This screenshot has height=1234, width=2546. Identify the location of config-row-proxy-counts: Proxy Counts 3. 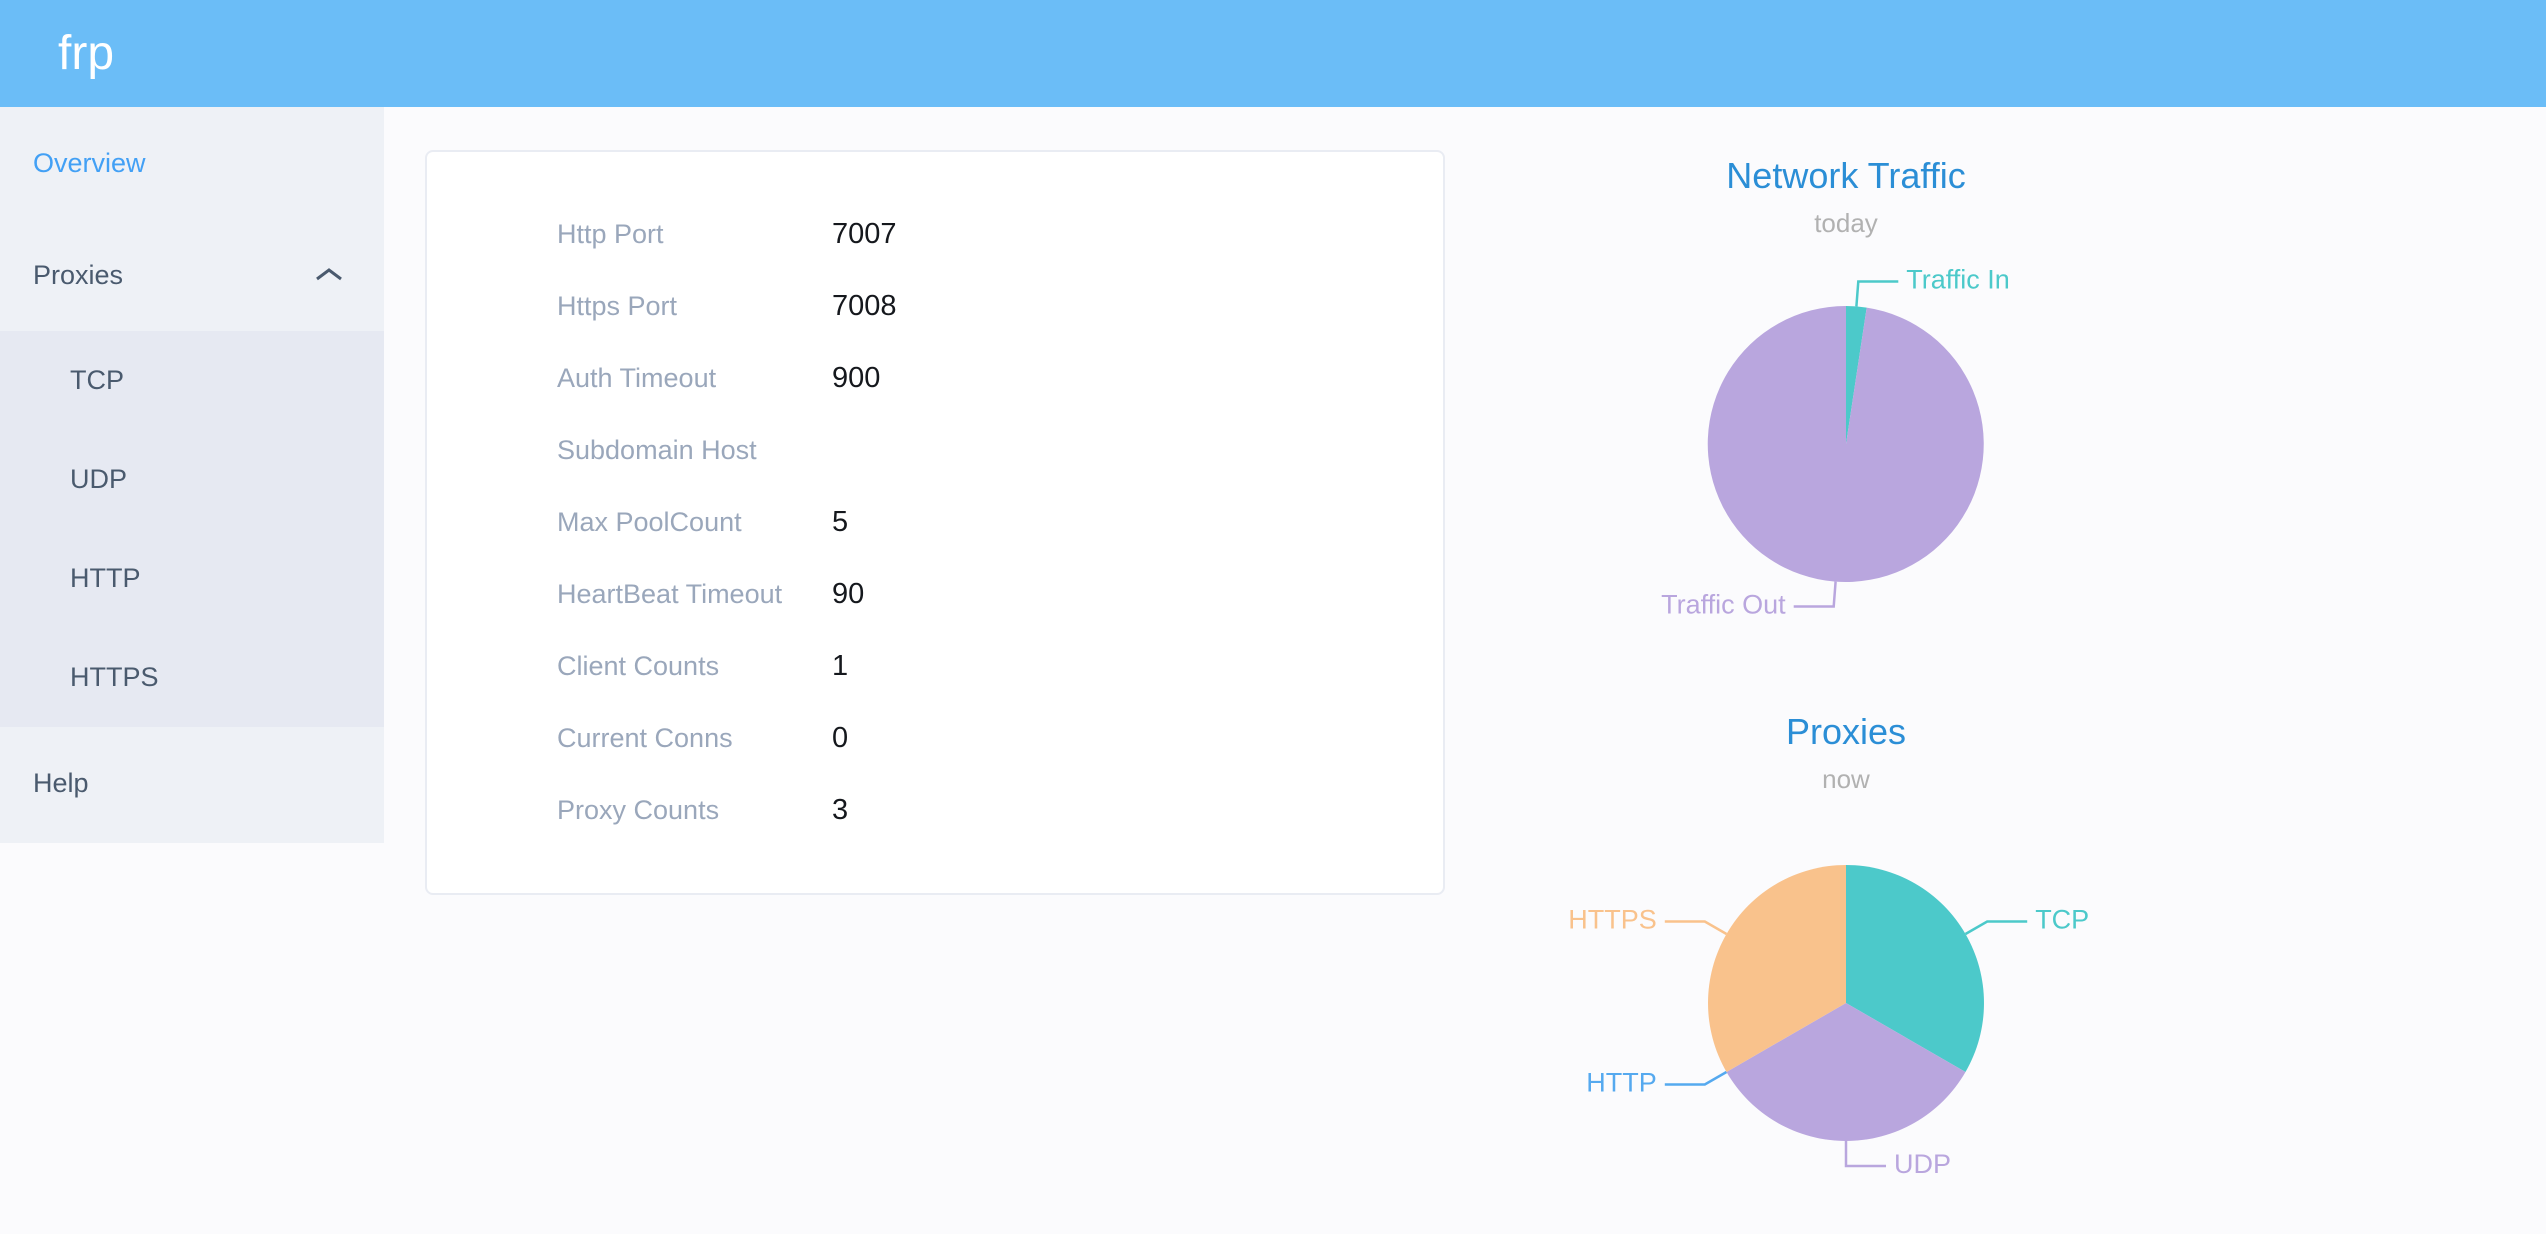
(1000, 810).